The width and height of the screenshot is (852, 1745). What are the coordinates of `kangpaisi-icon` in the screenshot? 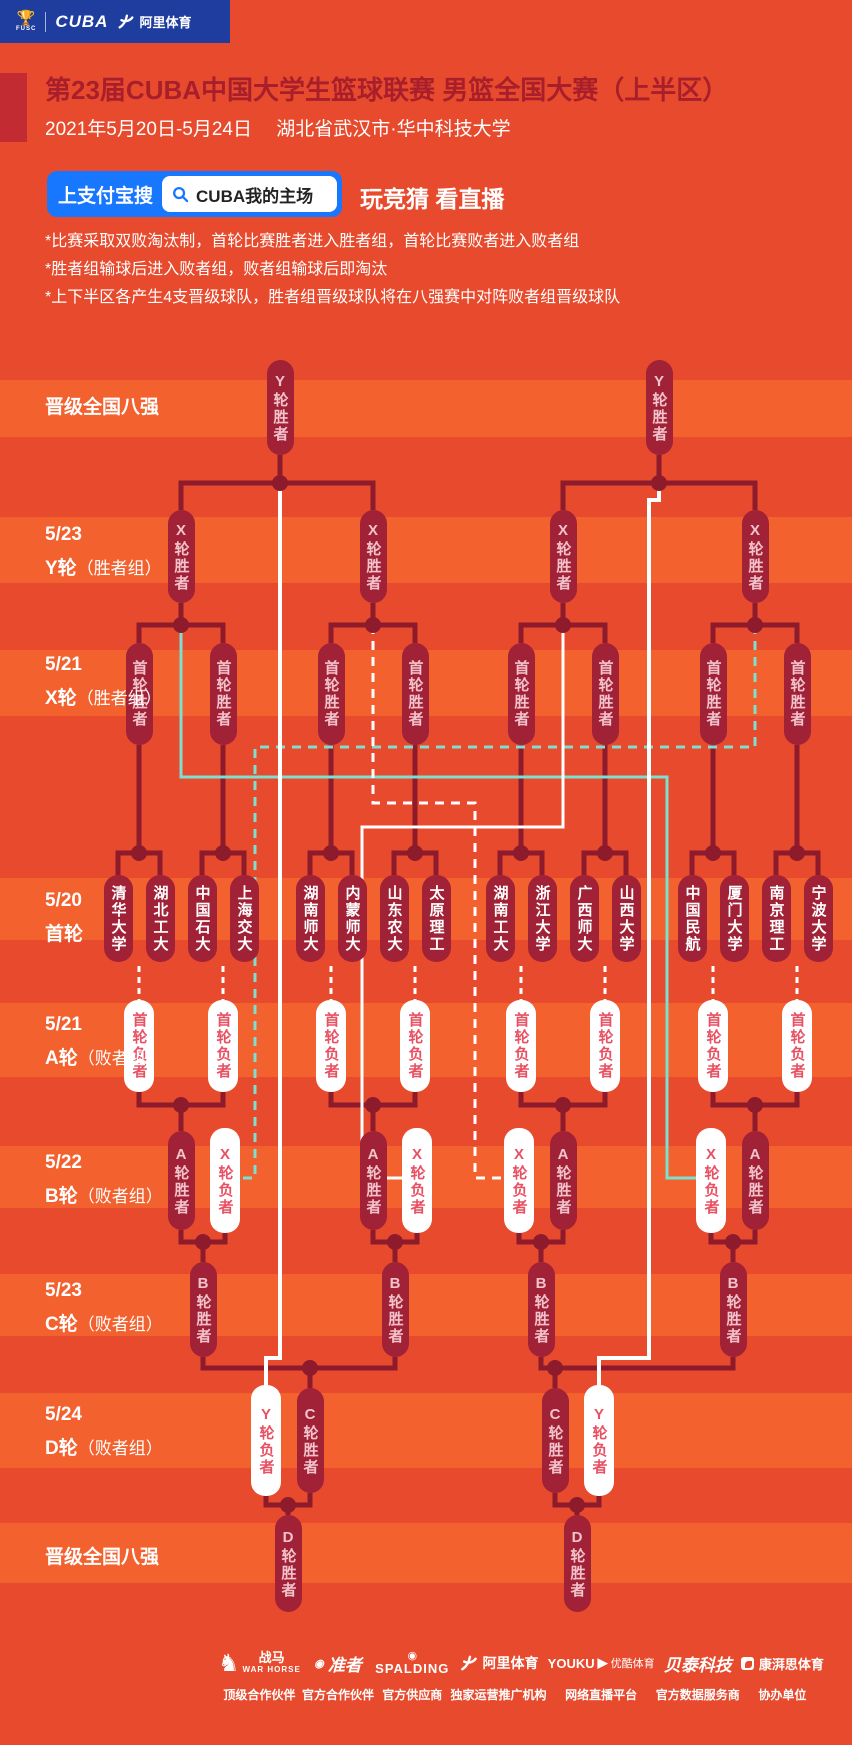 It's located at (747, 1663).